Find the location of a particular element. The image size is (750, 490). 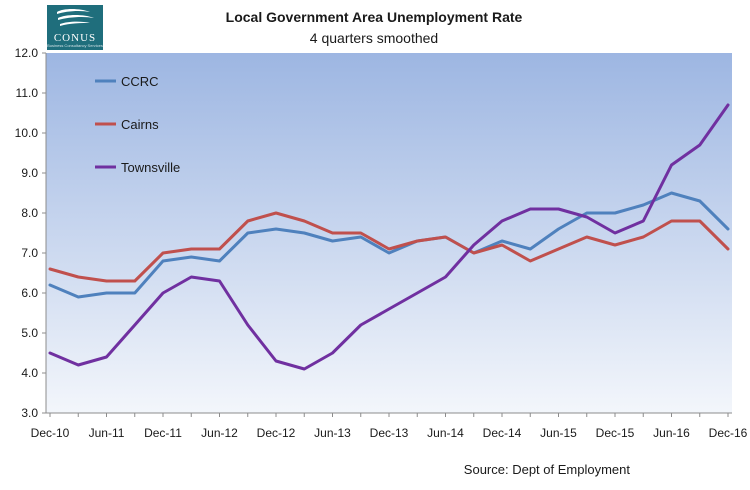

x-tick-label: Jun-12 is located at coordinates (219, 433).